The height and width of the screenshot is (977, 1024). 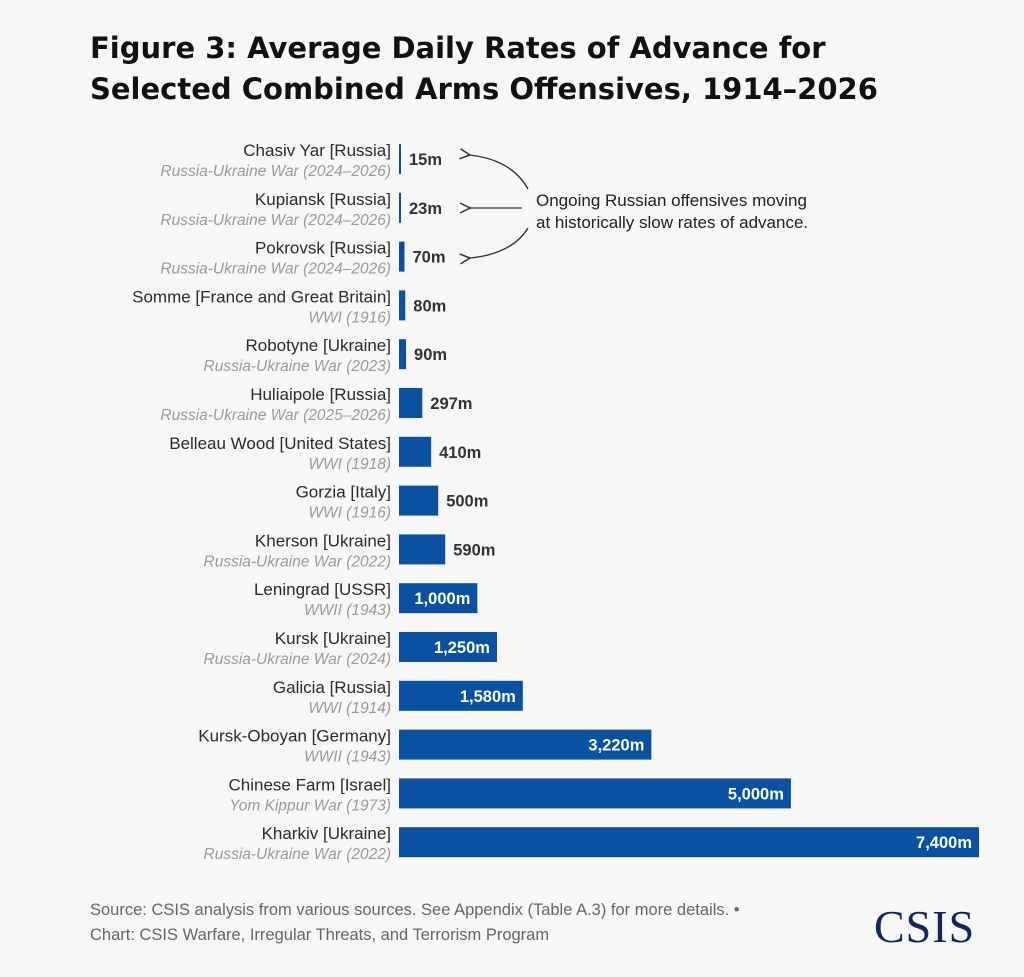 I want to click on category-sublabel-gorzia-italy: WWI (1916), so click(x=349, y=513).